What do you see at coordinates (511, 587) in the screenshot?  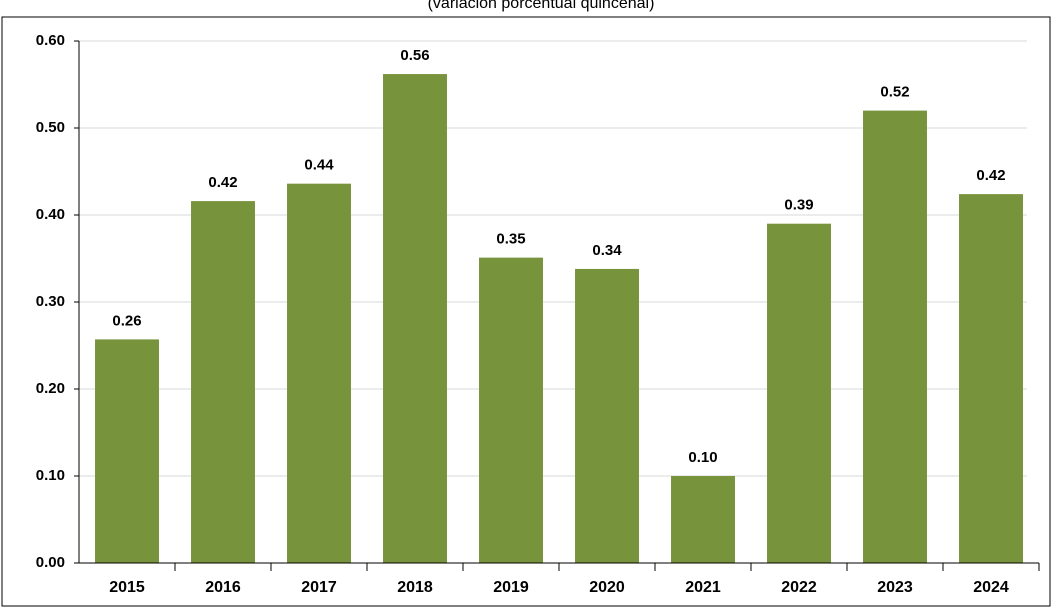 I see `x-tick-label: 2019` at bounding box center [511, 587].